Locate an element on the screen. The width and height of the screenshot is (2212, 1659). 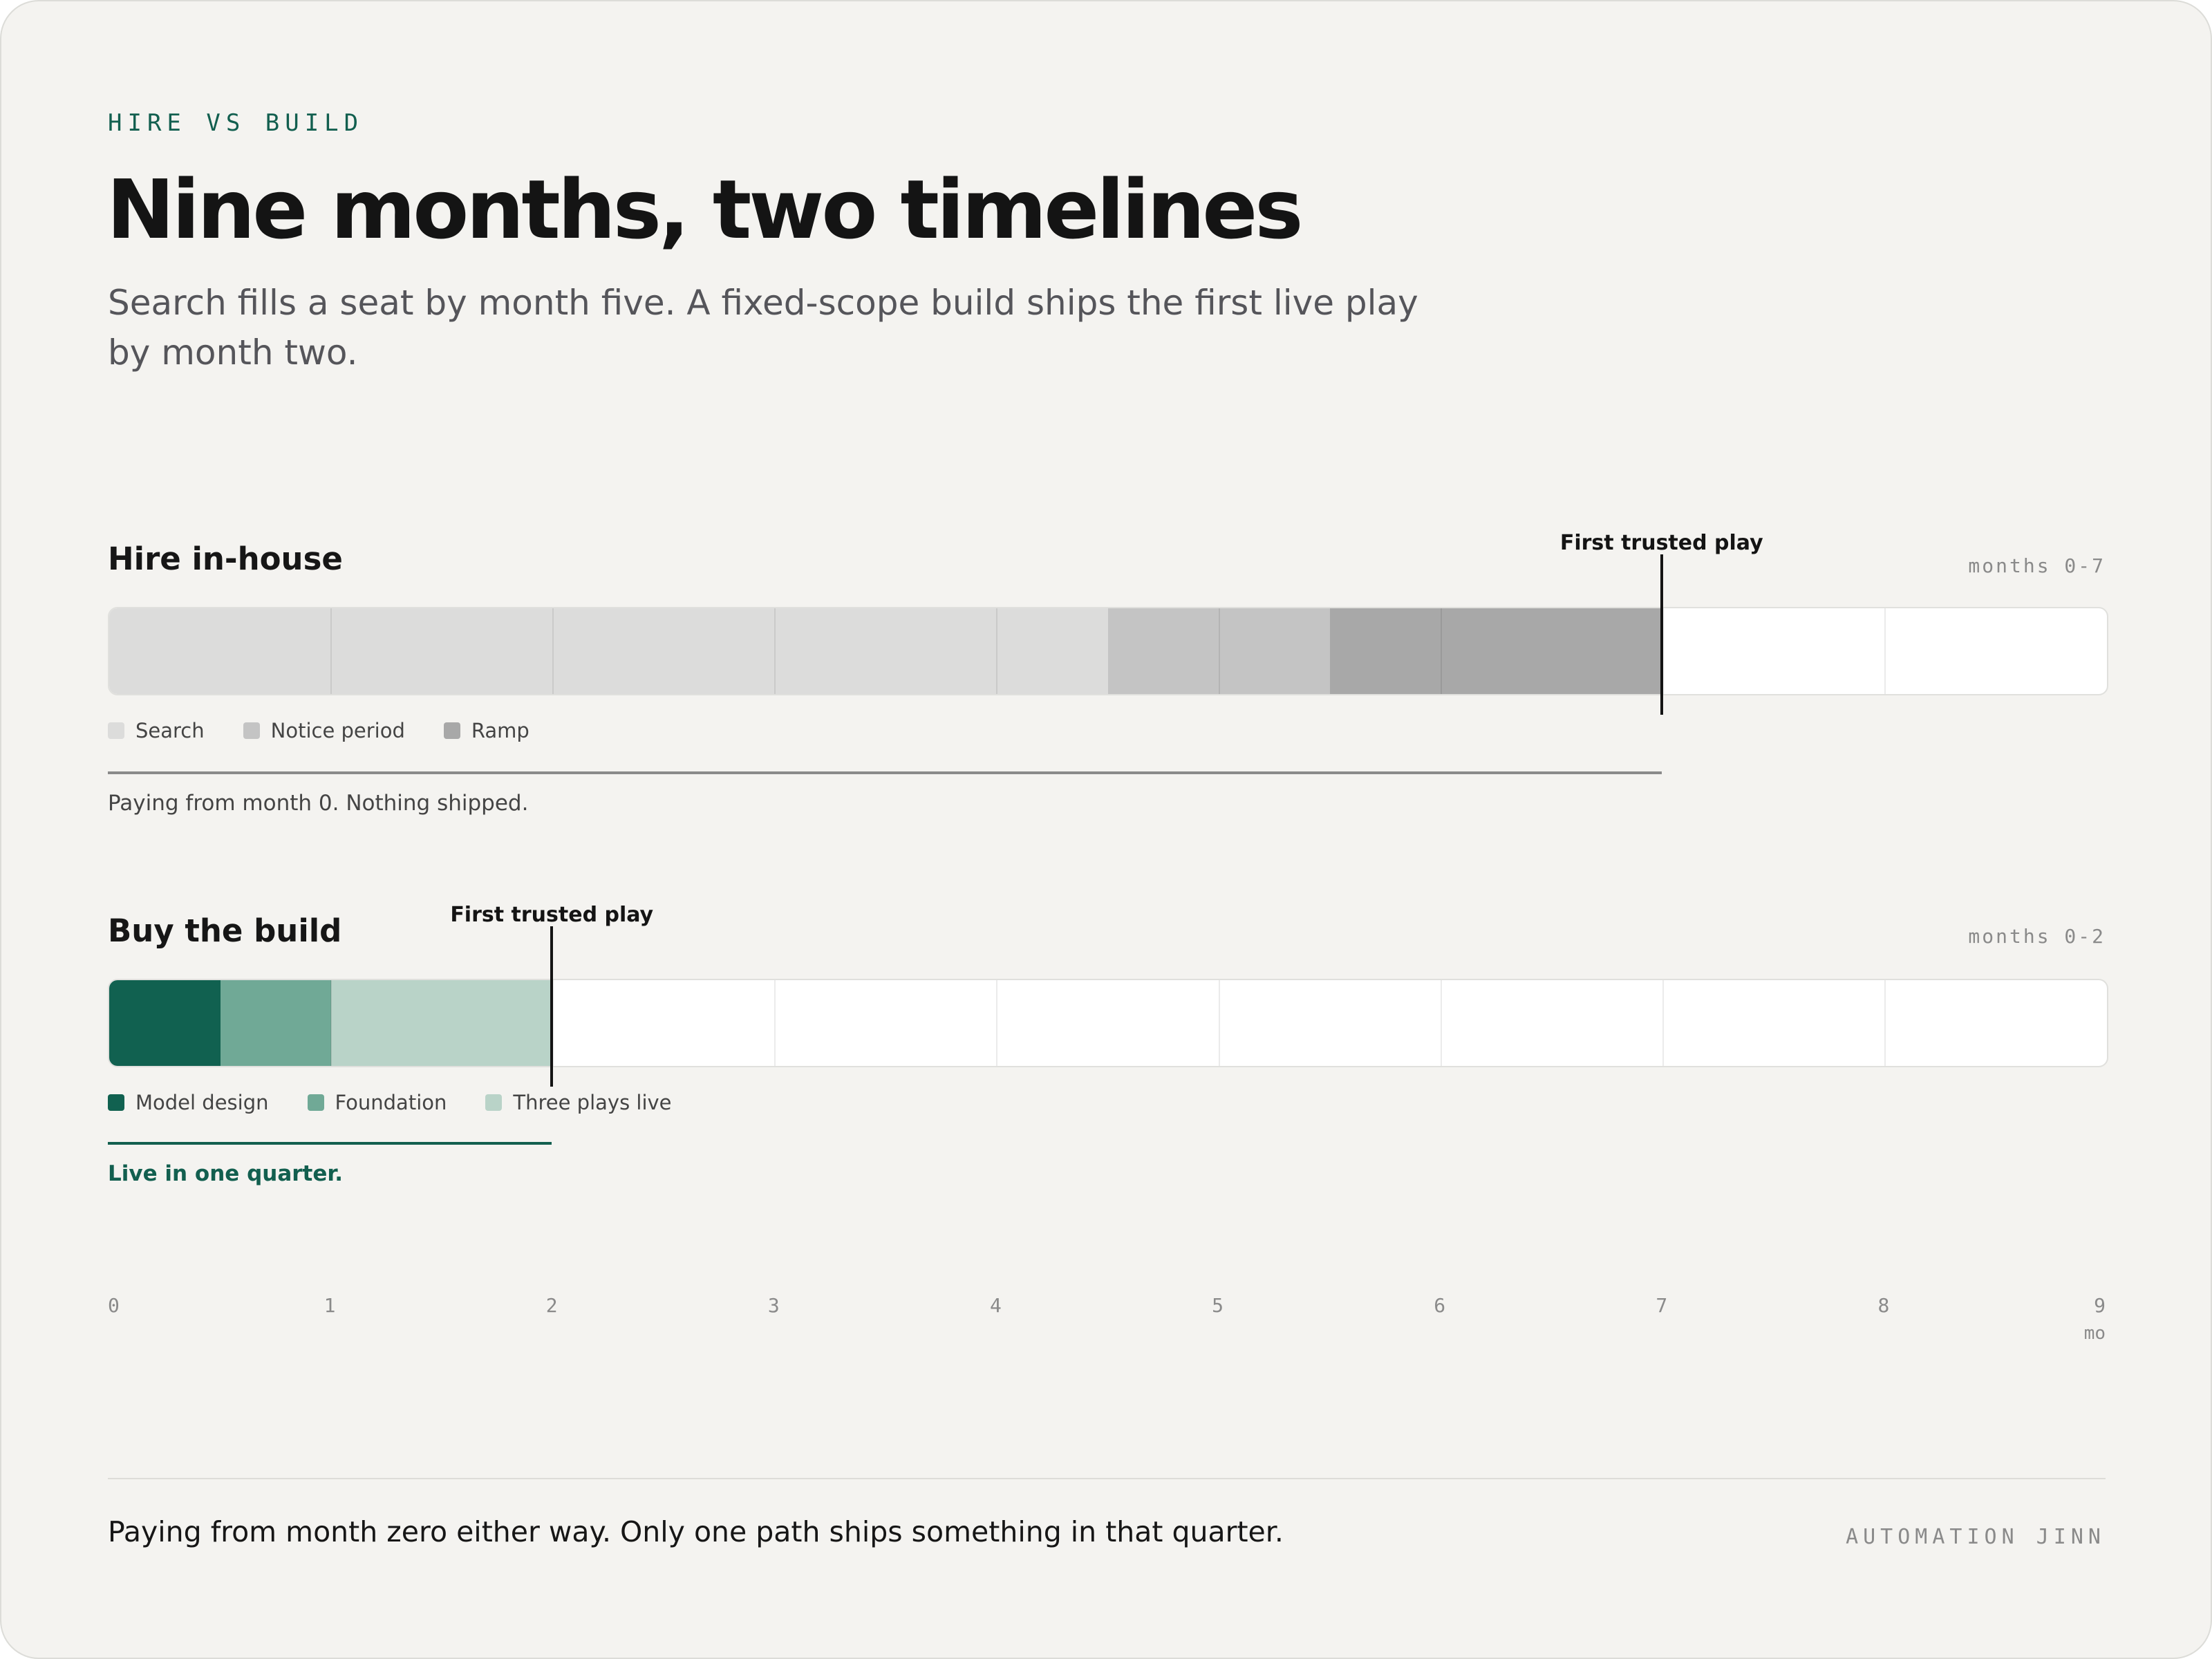
hire-legend: Search Notice period Ramp is located at coordinates (318, 730).